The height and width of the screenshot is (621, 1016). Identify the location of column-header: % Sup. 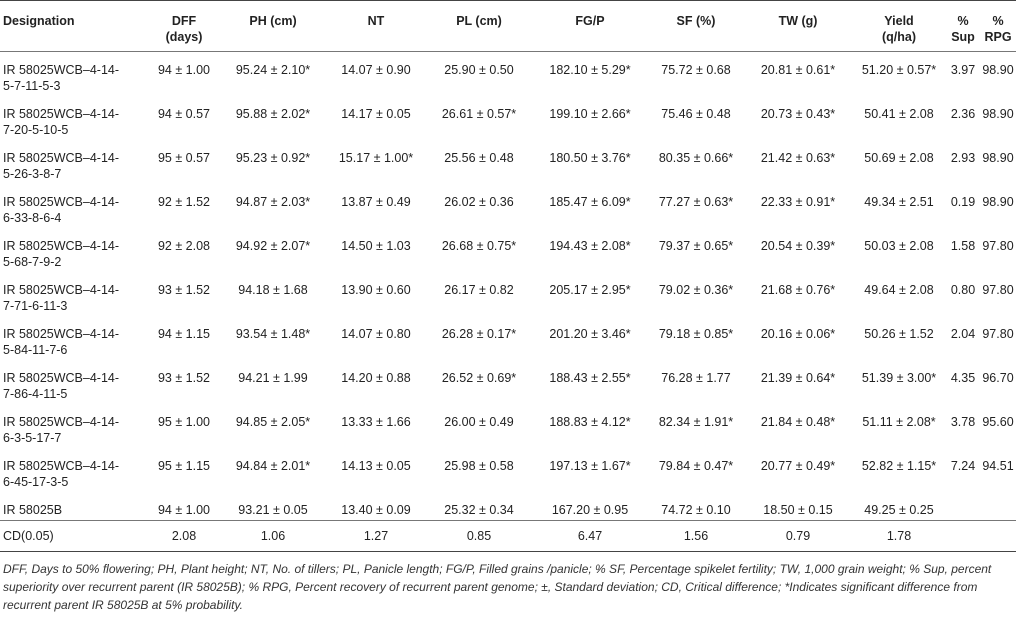
(963, 26).